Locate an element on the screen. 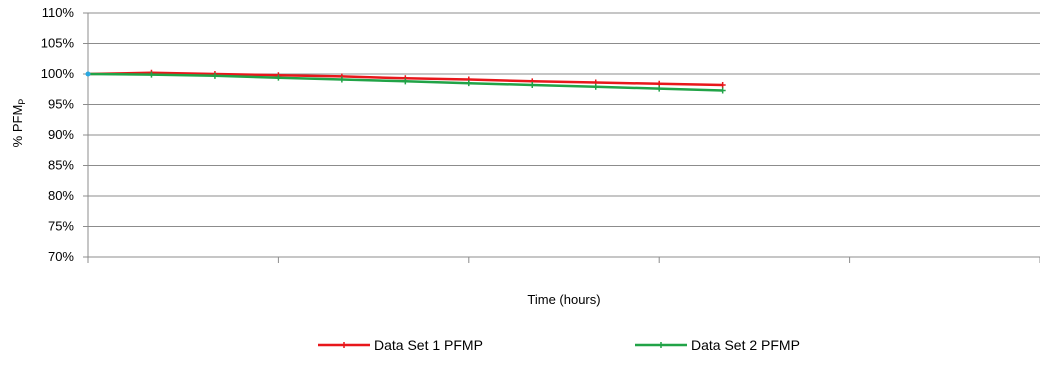 This screenshot has height=365, width=1040. y-tick-label: 110% is located at coordinates (58, 12).